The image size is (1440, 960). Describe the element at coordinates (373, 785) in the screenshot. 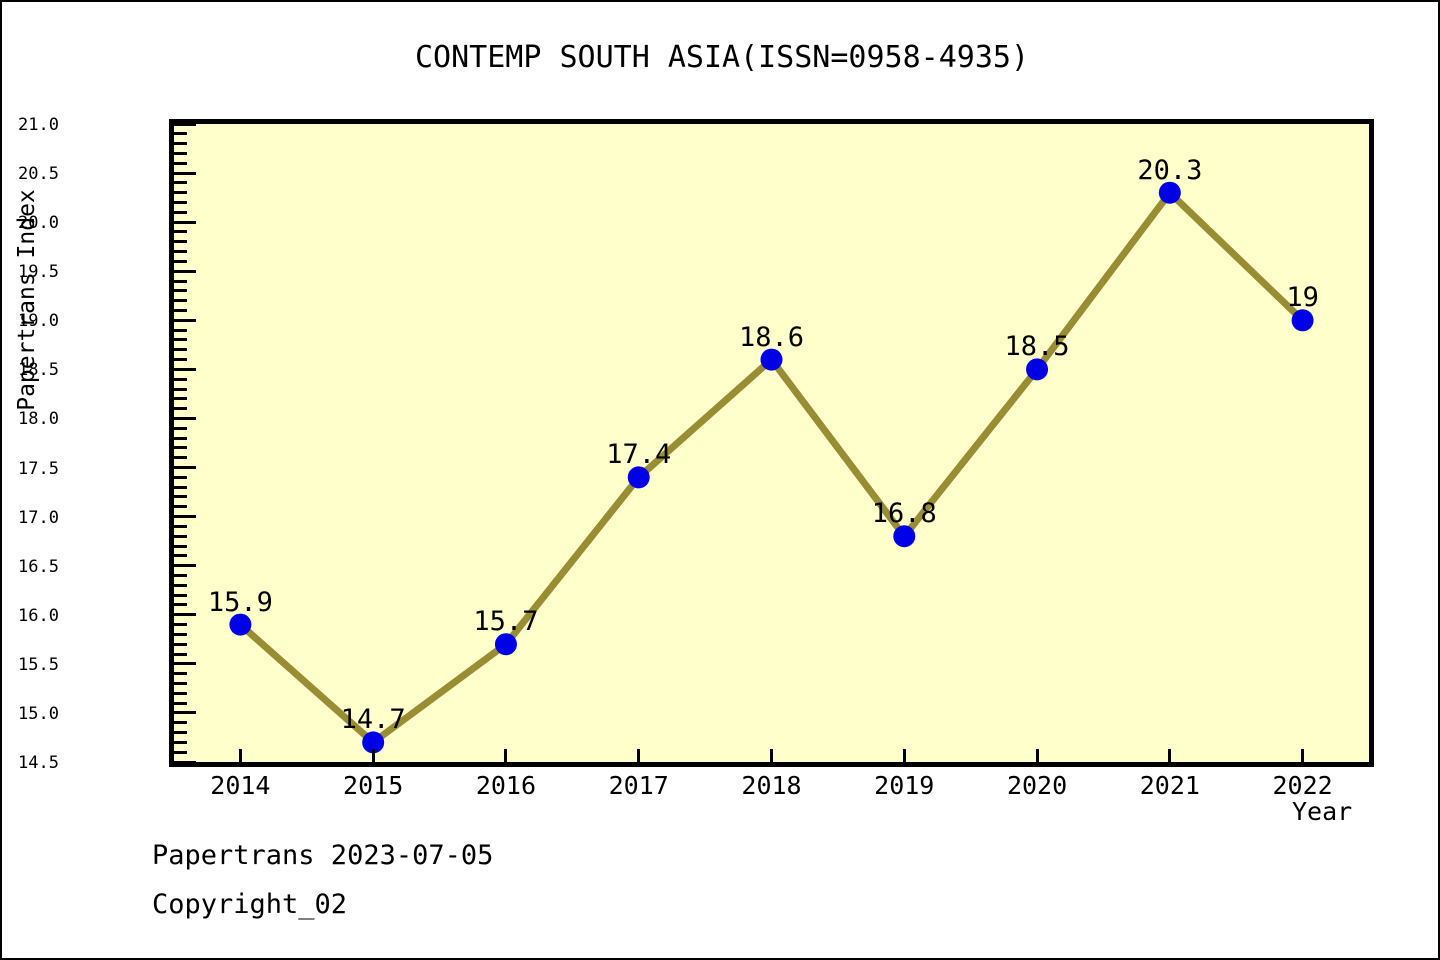

I see `x-tick-label: 2015` at that location.